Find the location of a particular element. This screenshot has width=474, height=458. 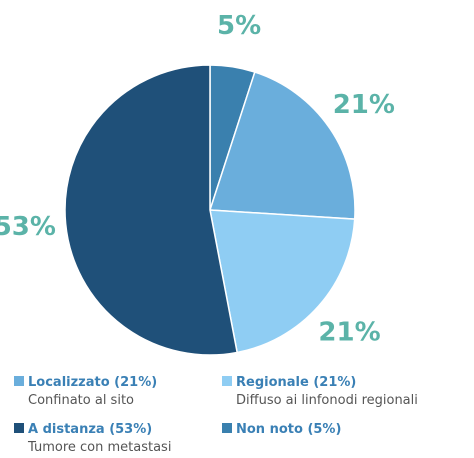

legend-description: Confinato al sito is located at coordinates (81, 400).